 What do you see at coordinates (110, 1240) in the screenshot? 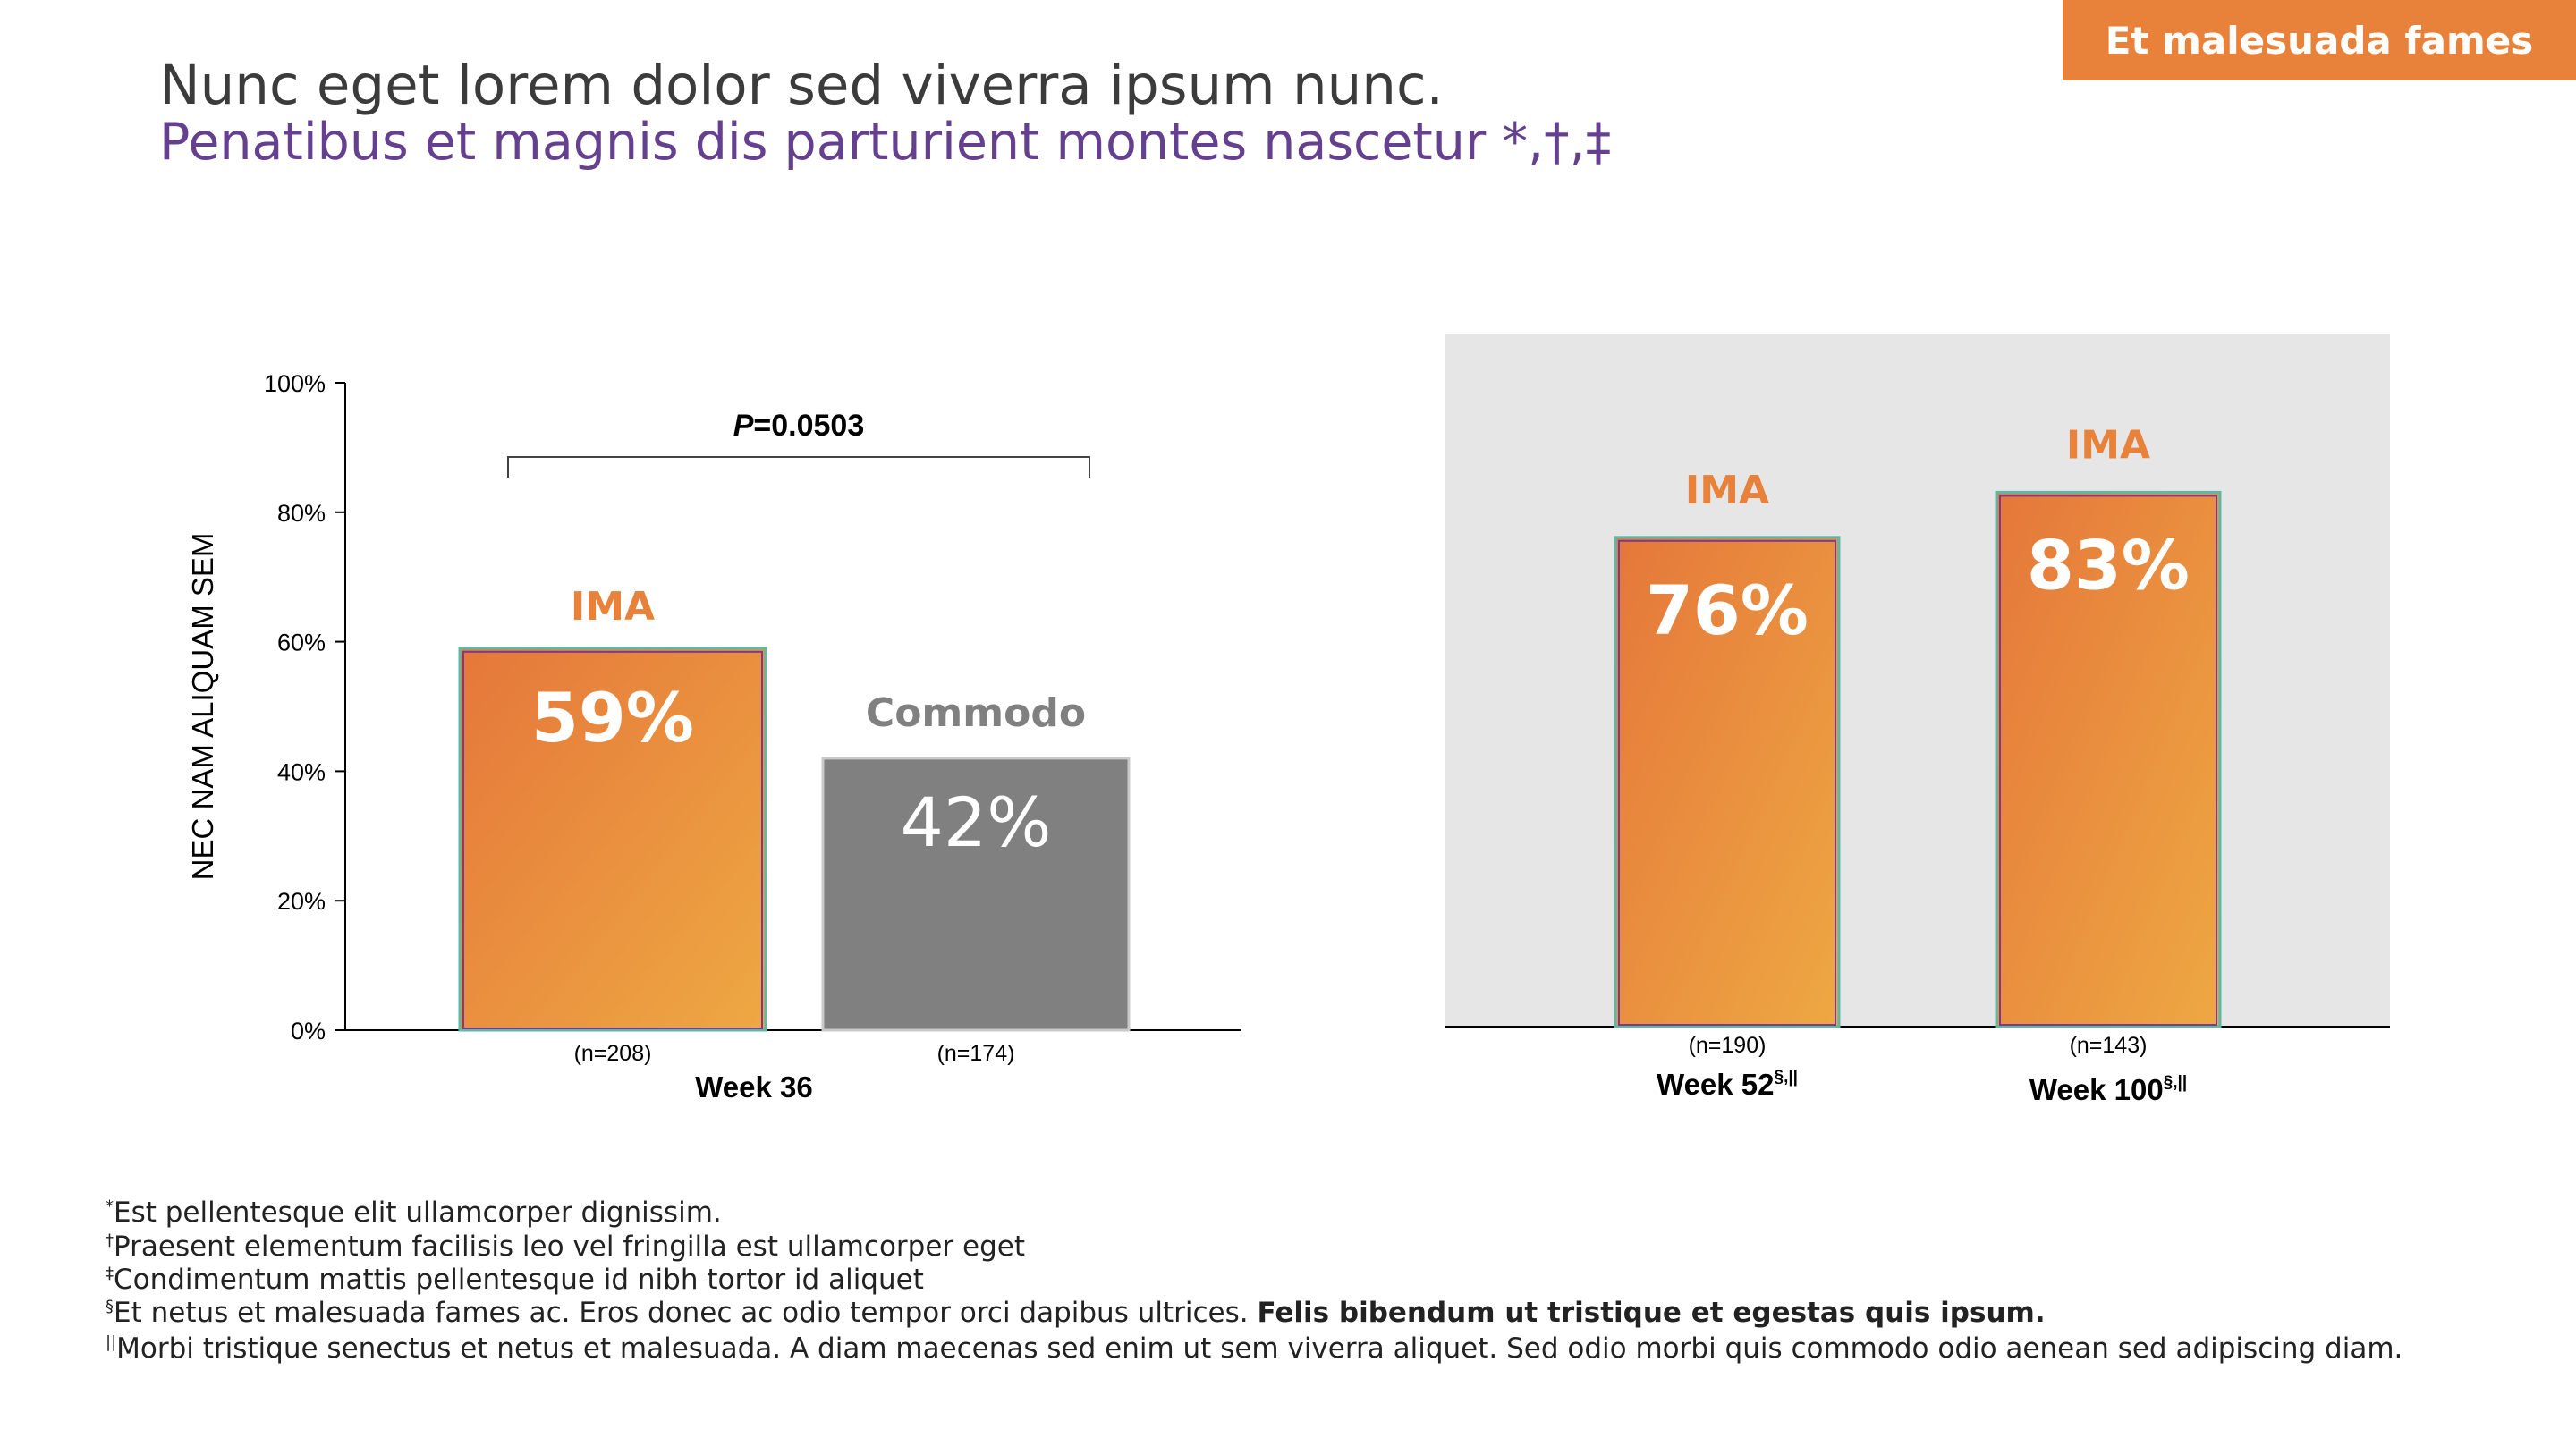
I see `footnote-mark: †` at bounding box center [110, 1240].